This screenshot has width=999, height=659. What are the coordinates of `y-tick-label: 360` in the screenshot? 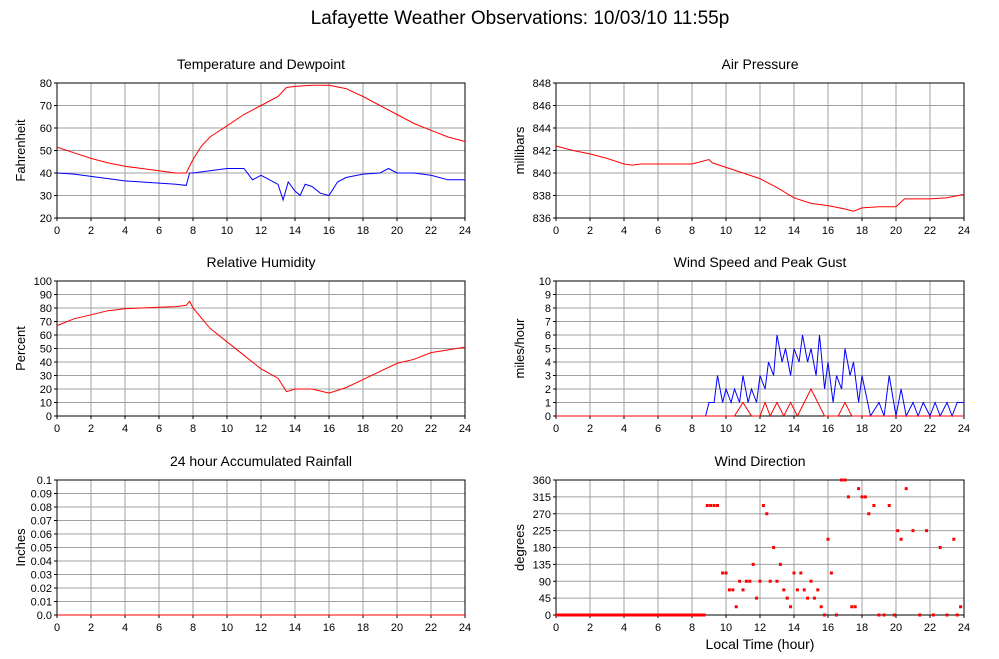 It's located at (542, 481).